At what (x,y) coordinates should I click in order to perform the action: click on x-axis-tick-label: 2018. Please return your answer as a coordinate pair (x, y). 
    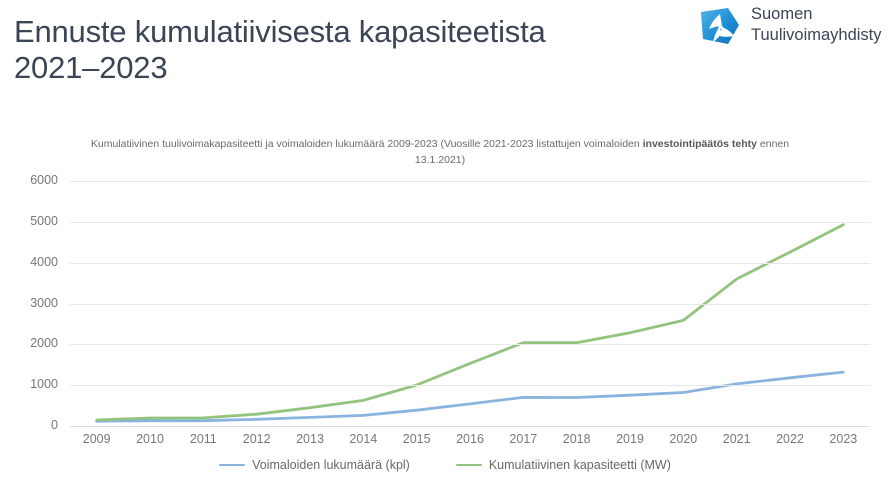
    Looking at the image, I should click on (576, 439).